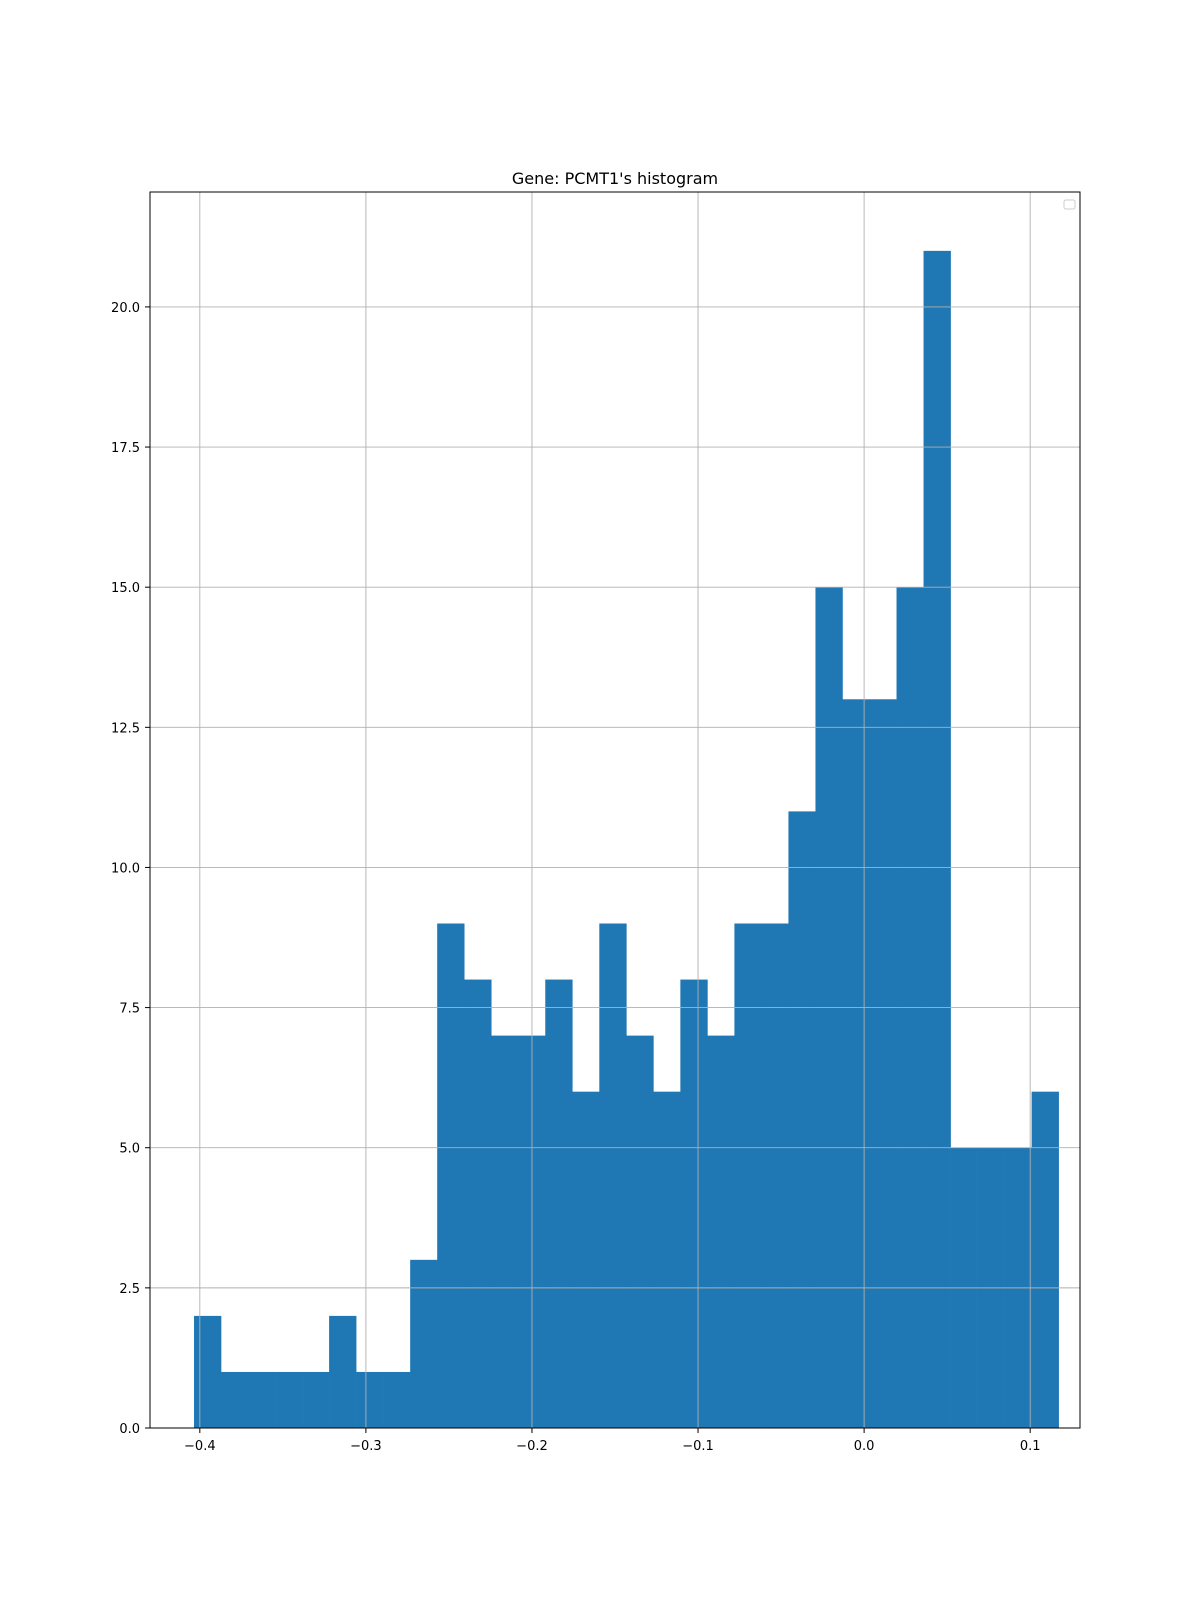 The image size is (1200, 1600). Describe the element at coordinates (125, 448) in the screenshot. I see `y-tick-label: 17.5` at that location.